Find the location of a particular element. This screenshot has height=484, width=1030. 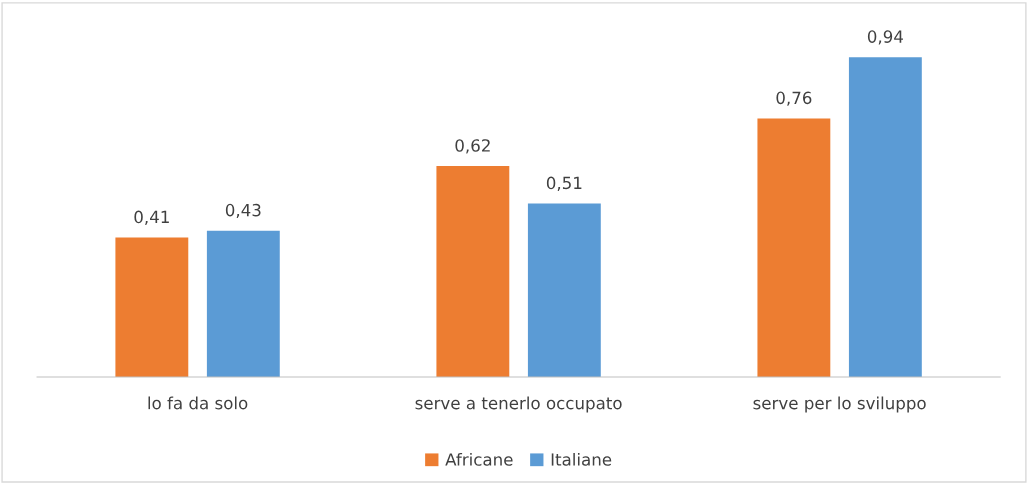

x-tick-label: serve per lo sviluppo is located at coordinates (839, 404).